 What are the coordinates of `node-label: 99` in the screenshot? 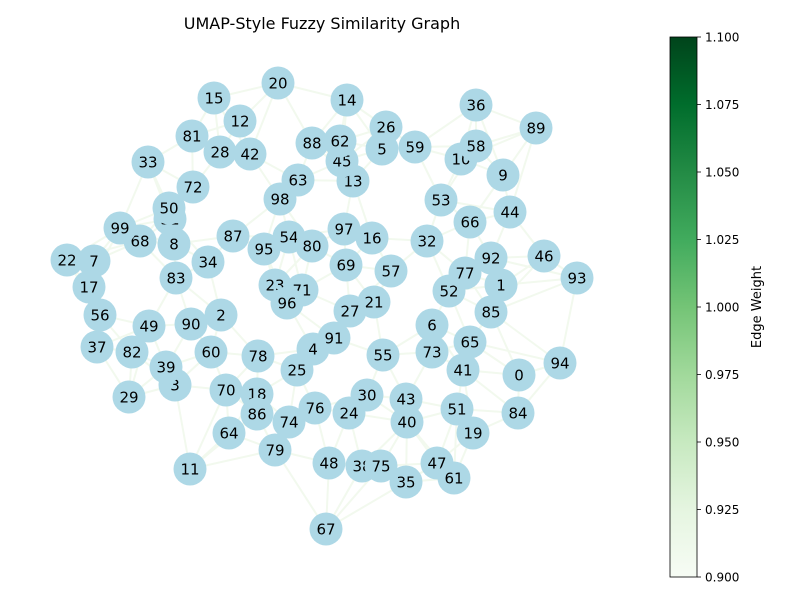 It's located at (119, 229).